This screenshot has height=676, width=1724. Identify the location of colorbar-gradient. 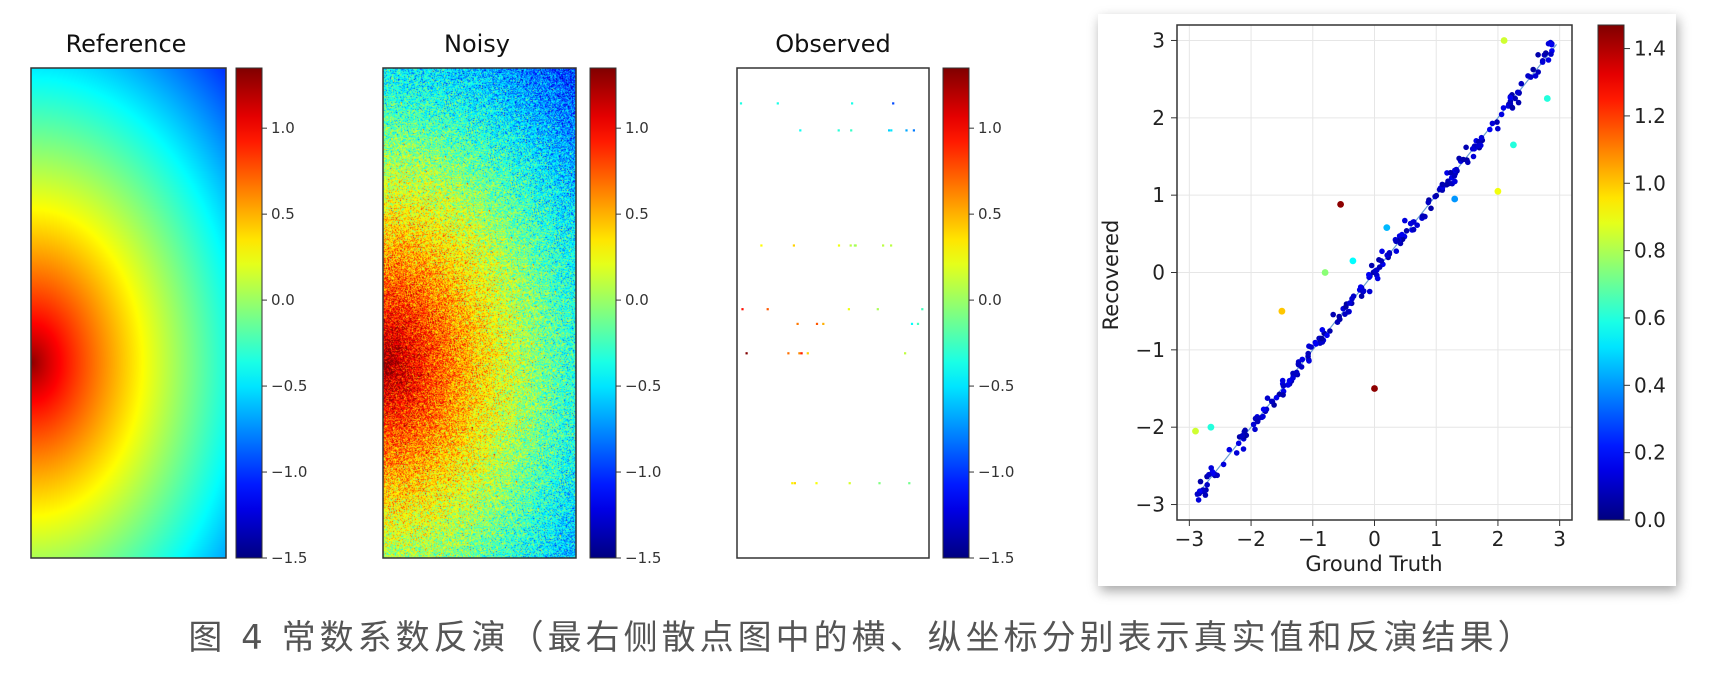
(603, 313).